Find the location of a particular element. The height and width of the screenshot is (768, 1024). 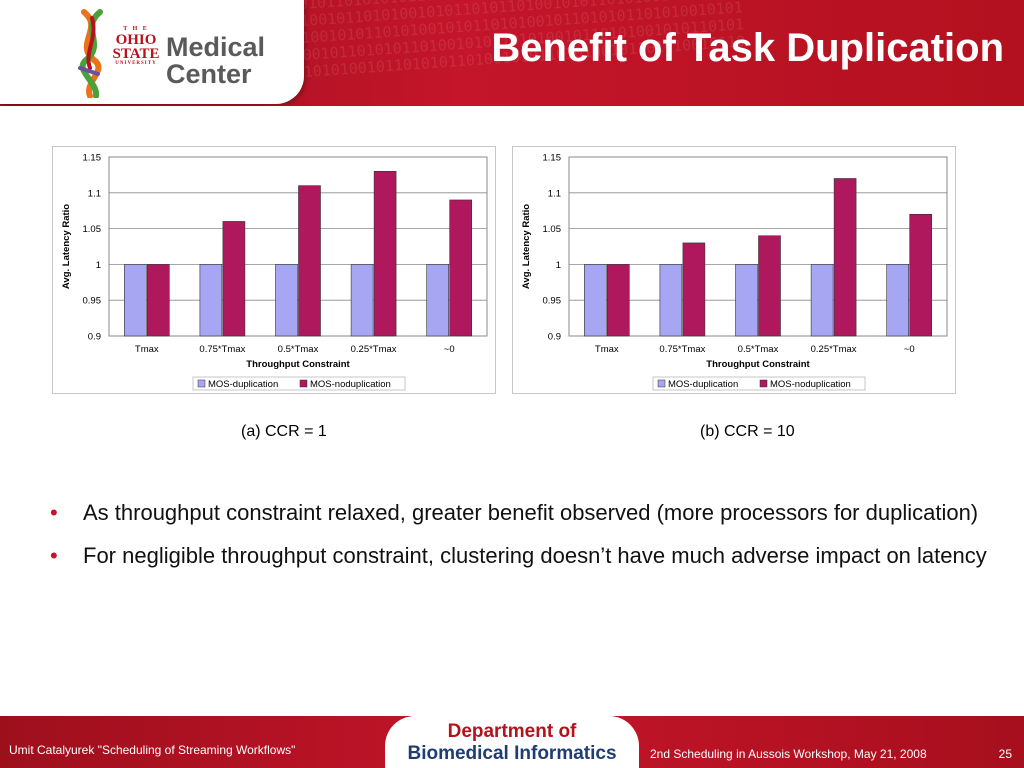

dna-helix-icon is located at coordinates (90, 53).